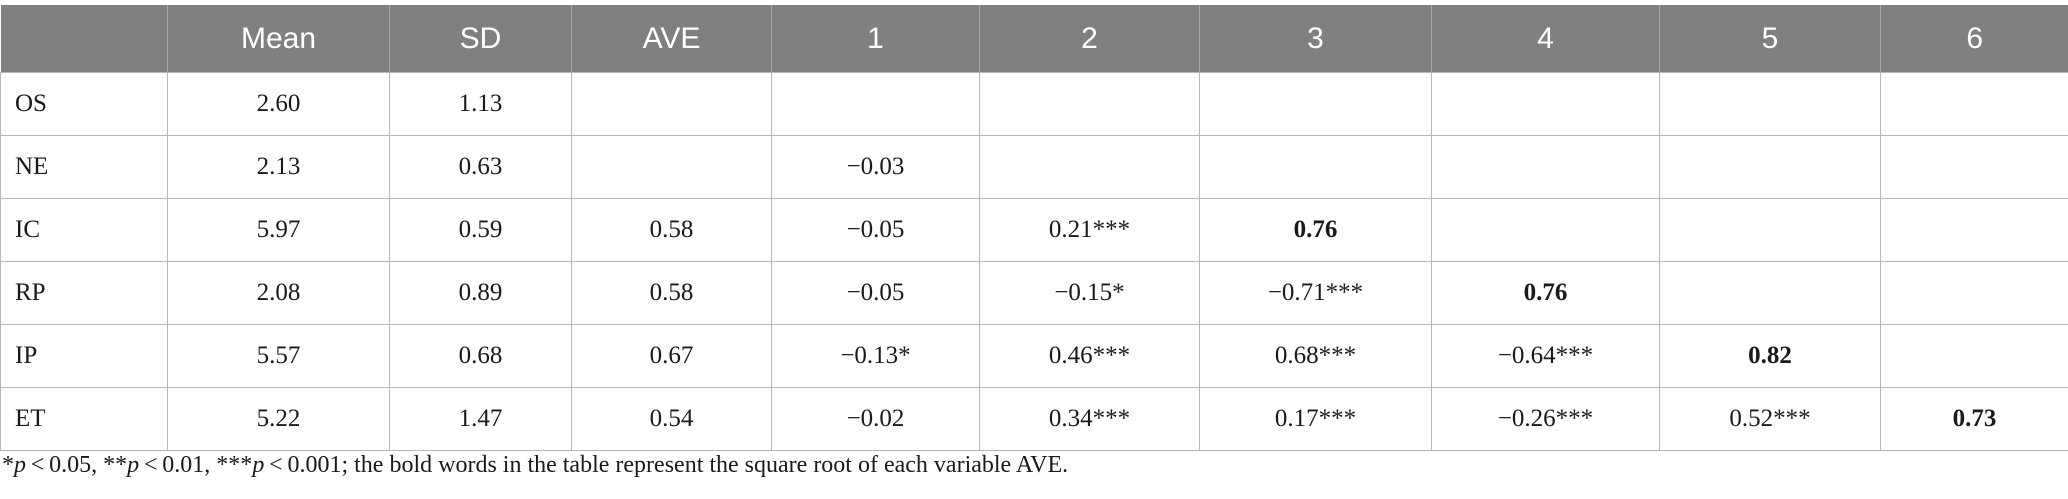 The width and height of the screenshot is (2068, 499). I want to click on column-header: 4, so click(1545, 39).